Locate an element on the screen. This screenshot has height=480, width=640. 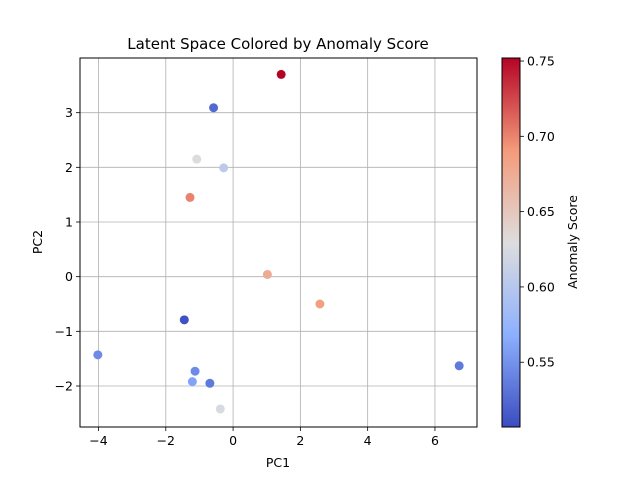
y-tick-label: 0 is located at coordinates (69, 276).